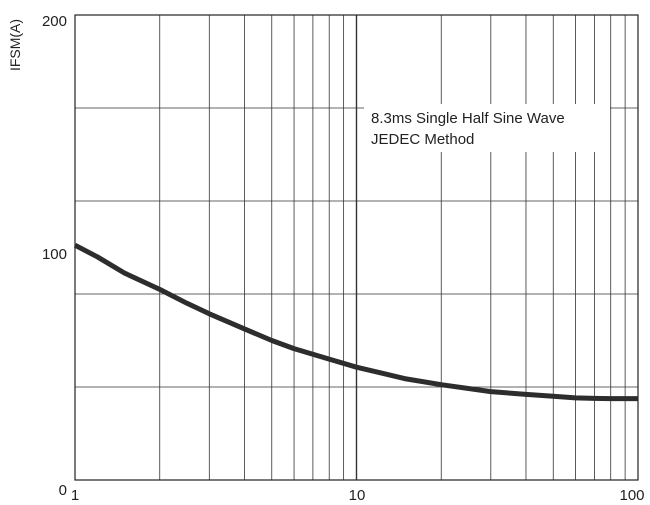 This screenshot has height=505, width=650. I want to click on y-tick-label-0: 0, so click(63, 490).